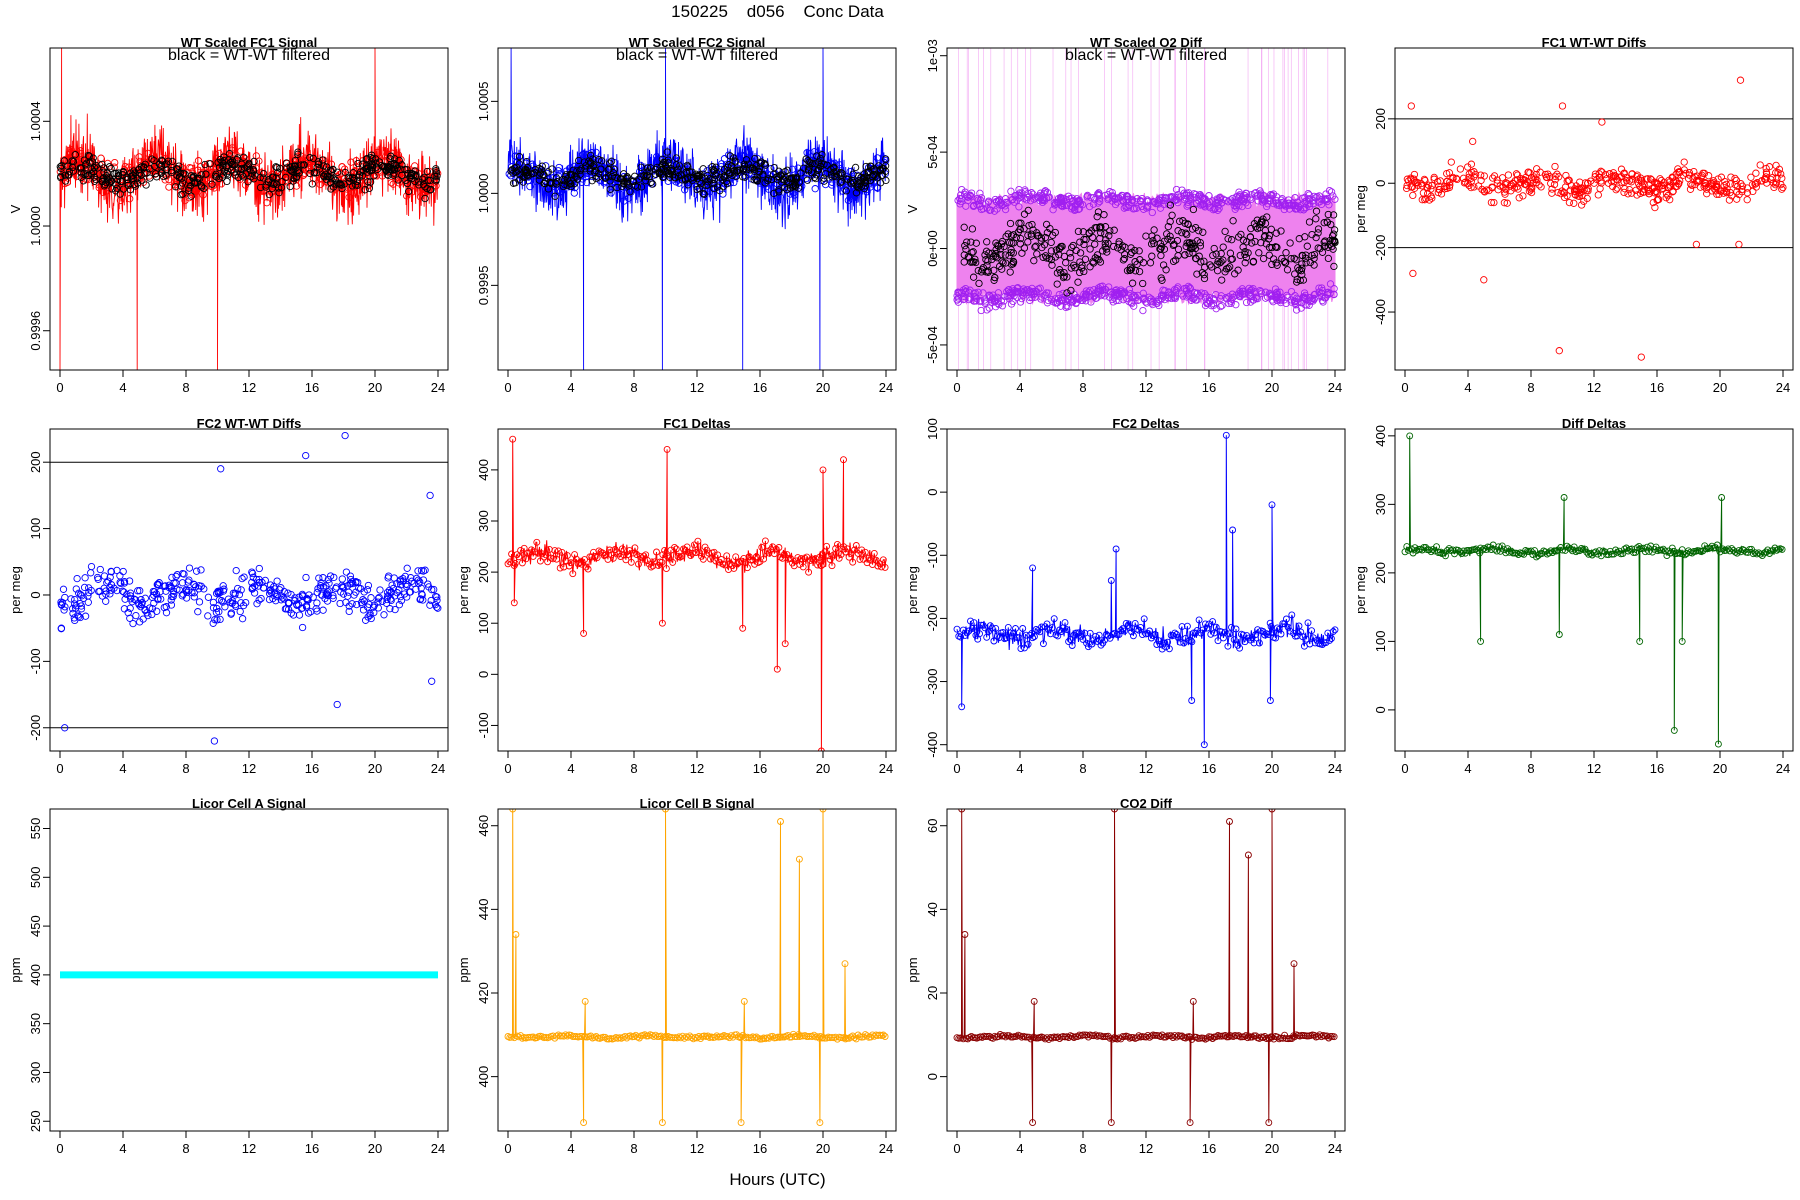 This screenshot has width=1800, height=1200. I want to click on y-tick-label: -400, so click(1380, 312).